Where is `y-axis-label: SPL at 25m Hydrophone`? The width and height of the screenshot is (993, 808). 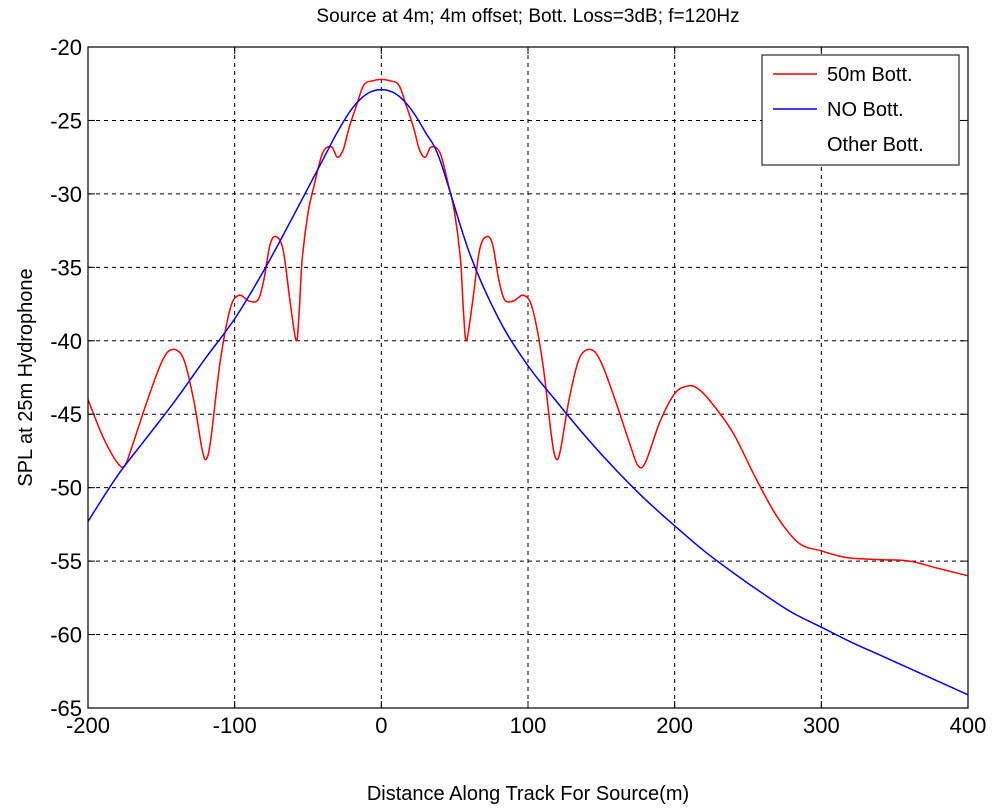 y-axis-label: SPL at 25m Hydrophone is located at coordinates (26, 377).